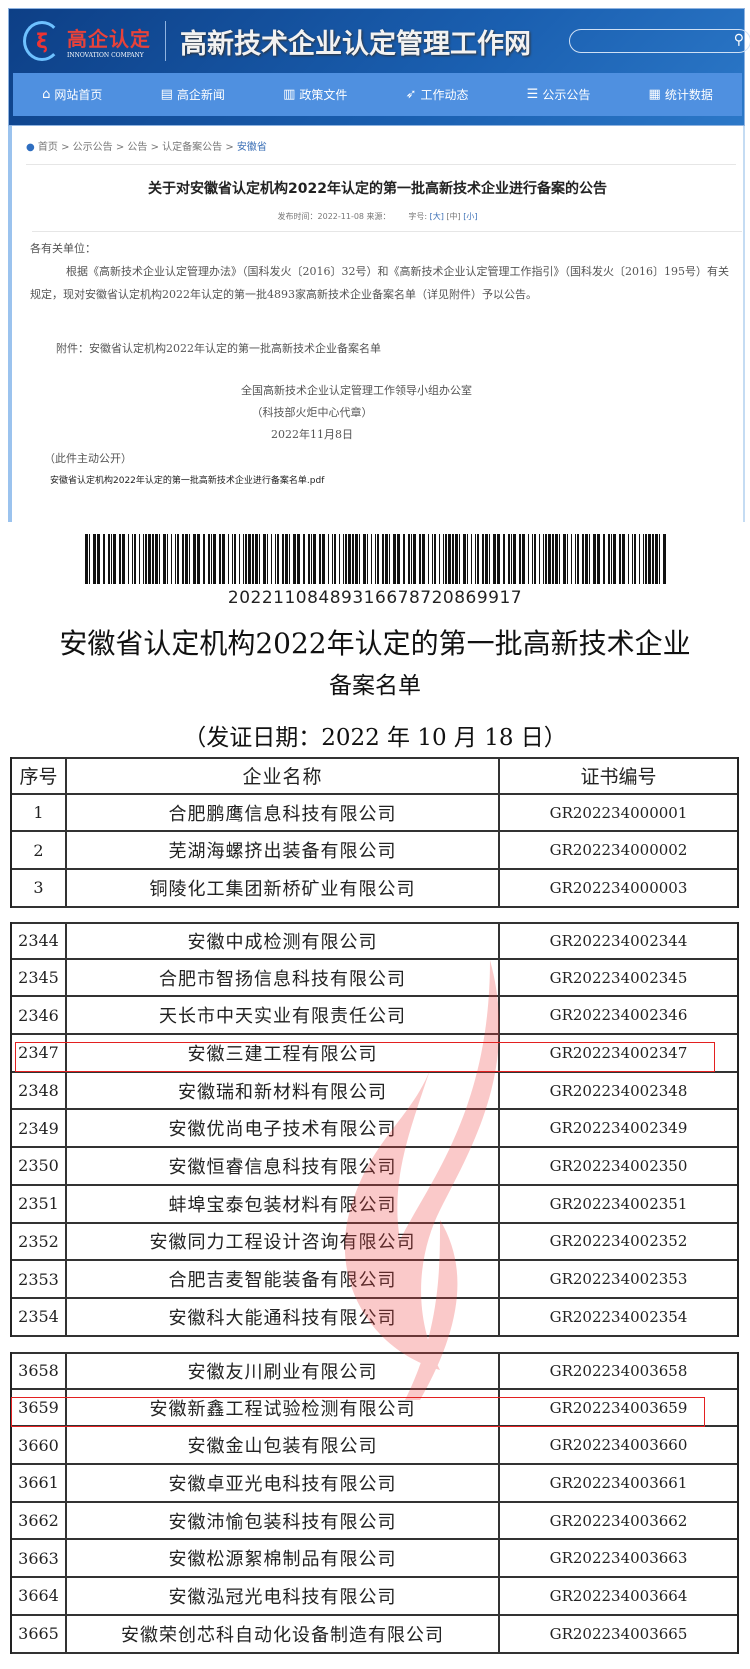 Image resolution: width=750 pixels, height=1669 pixels. I want to click on table-row: 2348 安徽瑞和新材料有限公司 GR202234002348, so click(374, 1091).